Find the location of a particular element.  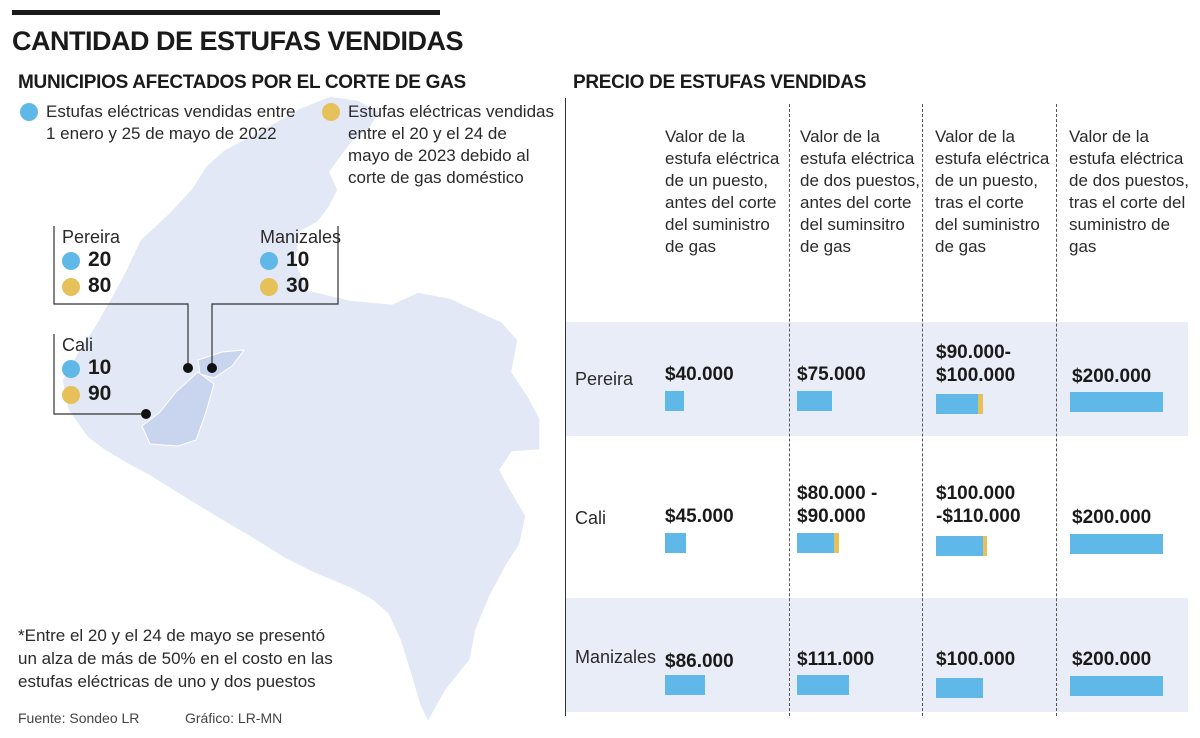

price-label: $100.000 is located at coordinates (976, 659).